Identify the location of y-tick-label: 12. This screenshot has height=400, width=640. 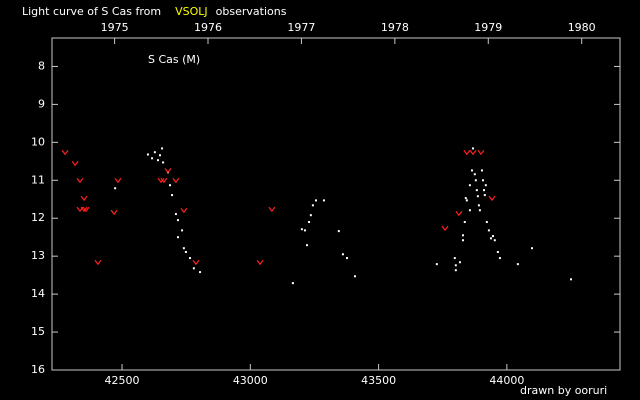
(38, 217).